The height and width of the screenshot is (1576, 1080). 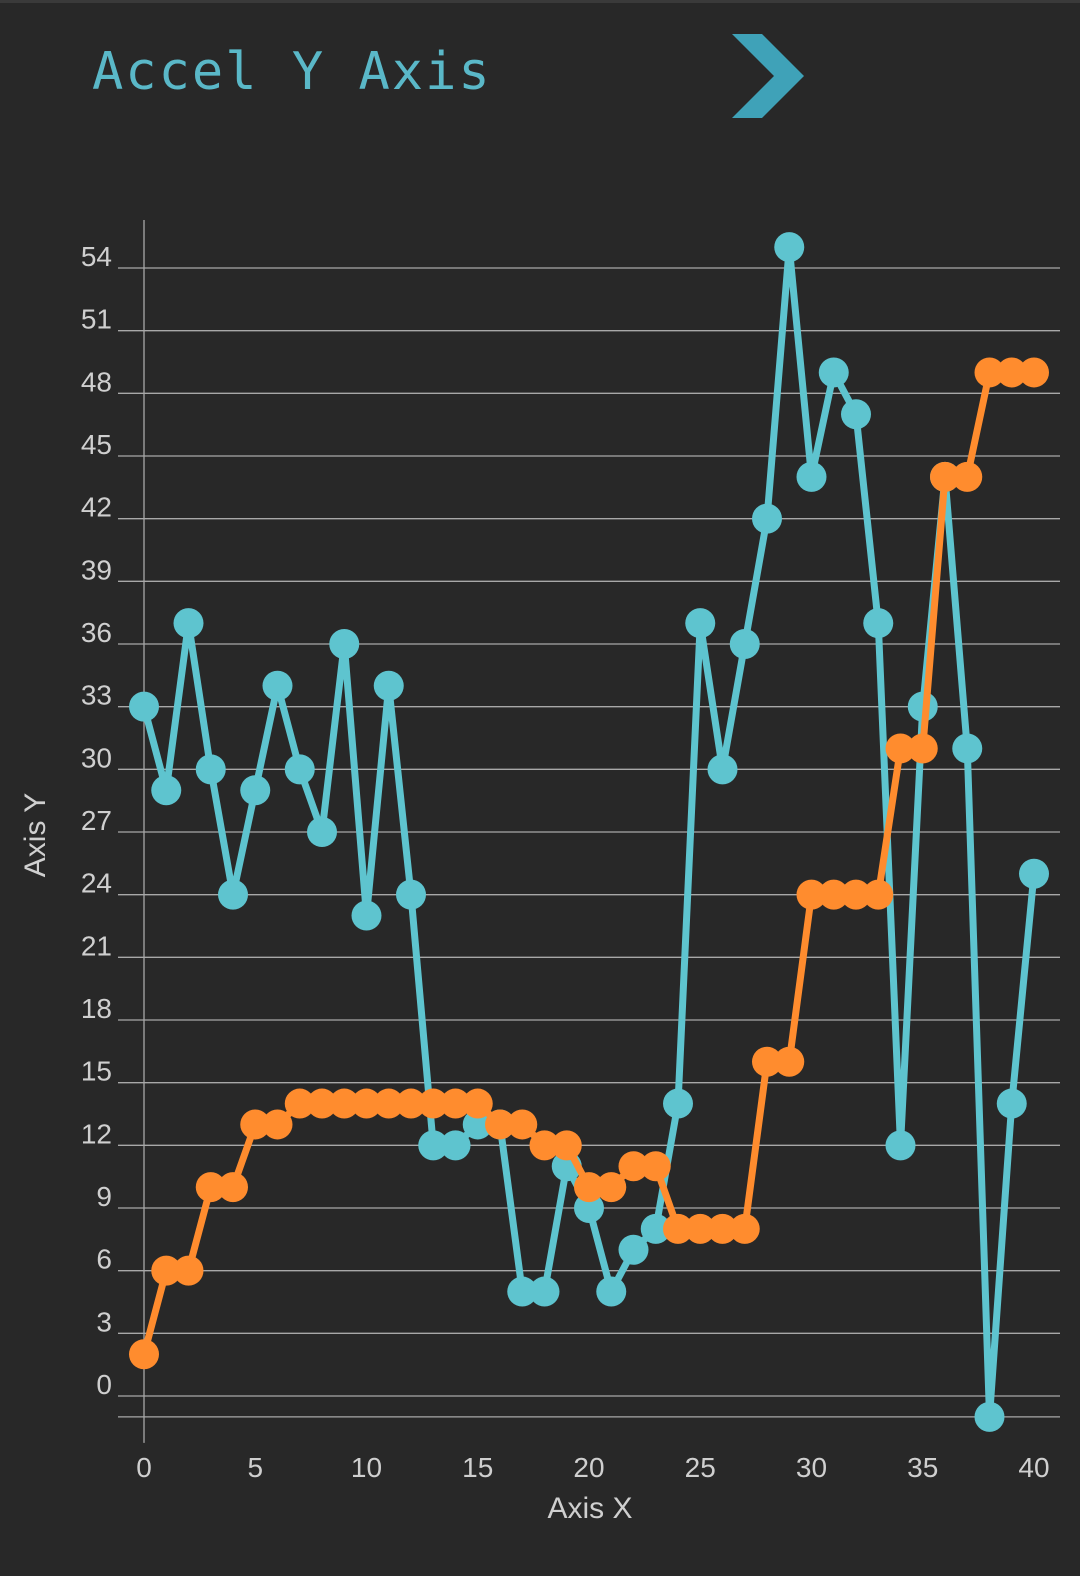 I want to click on x-axis-label: Axis X, so click(x=589, y=1508).